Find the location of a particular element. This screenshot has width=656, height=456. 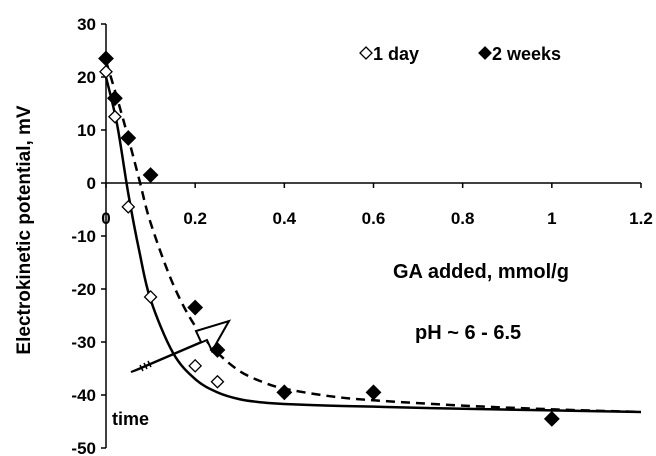

legend: 1 day 2 weeks is located at coordinates (460, 54).